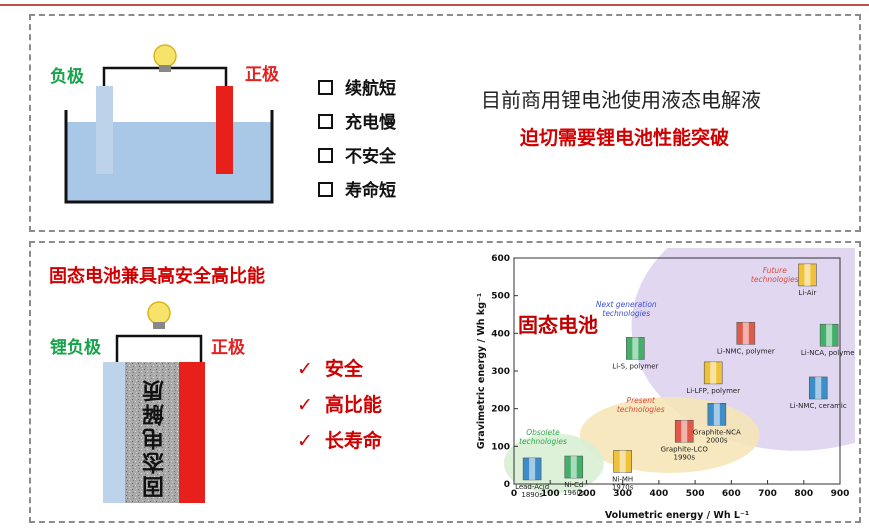  What do you see at coordinates (353, 405) in the screenshot?
I see `advantage-label: 高比能` at bounding box center [353, 405].